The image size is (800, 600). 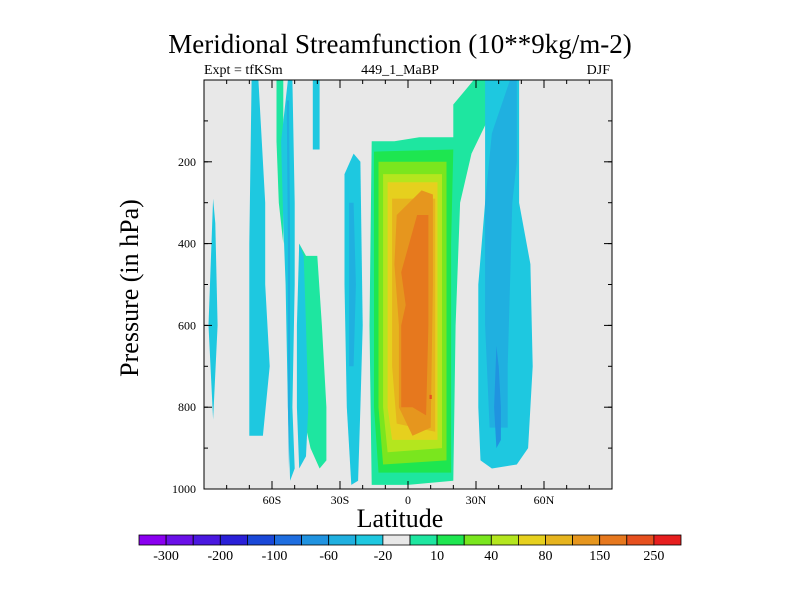 What do you see at coordinates (340, 500) in the screenshot?
I see `x-tick-label: 30S` at bounding box center [340, 500].